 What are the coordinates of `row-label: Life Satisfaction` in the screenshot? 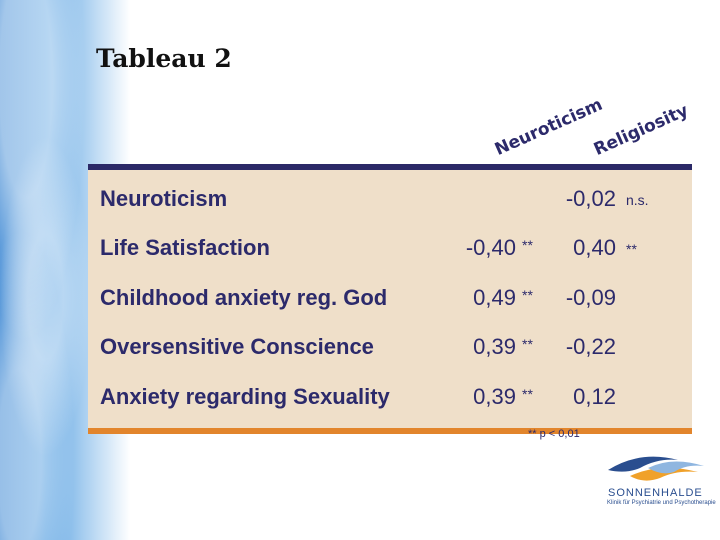 It's located at (185, 247).